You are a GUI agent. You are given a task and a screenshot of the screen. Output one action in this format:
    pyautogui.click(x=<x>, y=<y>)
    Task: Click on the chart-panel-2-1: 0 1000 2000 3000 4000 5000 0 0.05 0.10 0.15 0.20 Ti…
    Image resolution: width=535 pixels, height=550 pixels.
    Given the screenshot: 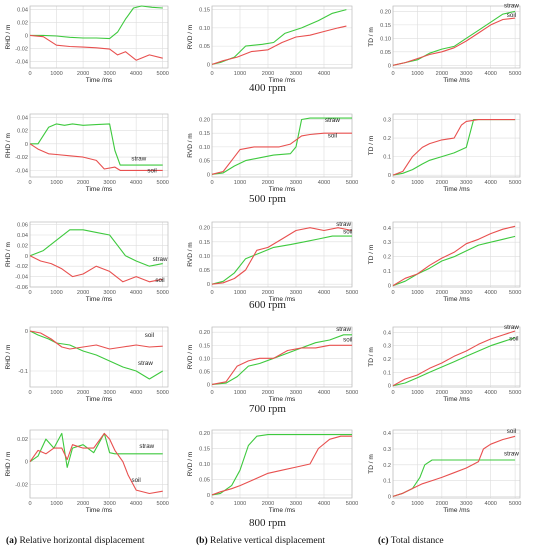 What is the action you would take?
    pyautogui.click(x=272, y=262)
    